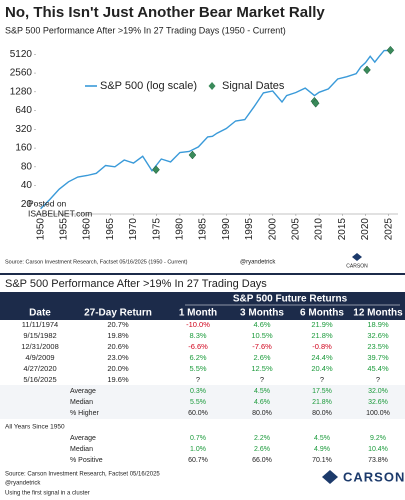 The width and height of the screenshot is (405, 500). I want to click on summary-cell: 4.9%, so click(322, 449).